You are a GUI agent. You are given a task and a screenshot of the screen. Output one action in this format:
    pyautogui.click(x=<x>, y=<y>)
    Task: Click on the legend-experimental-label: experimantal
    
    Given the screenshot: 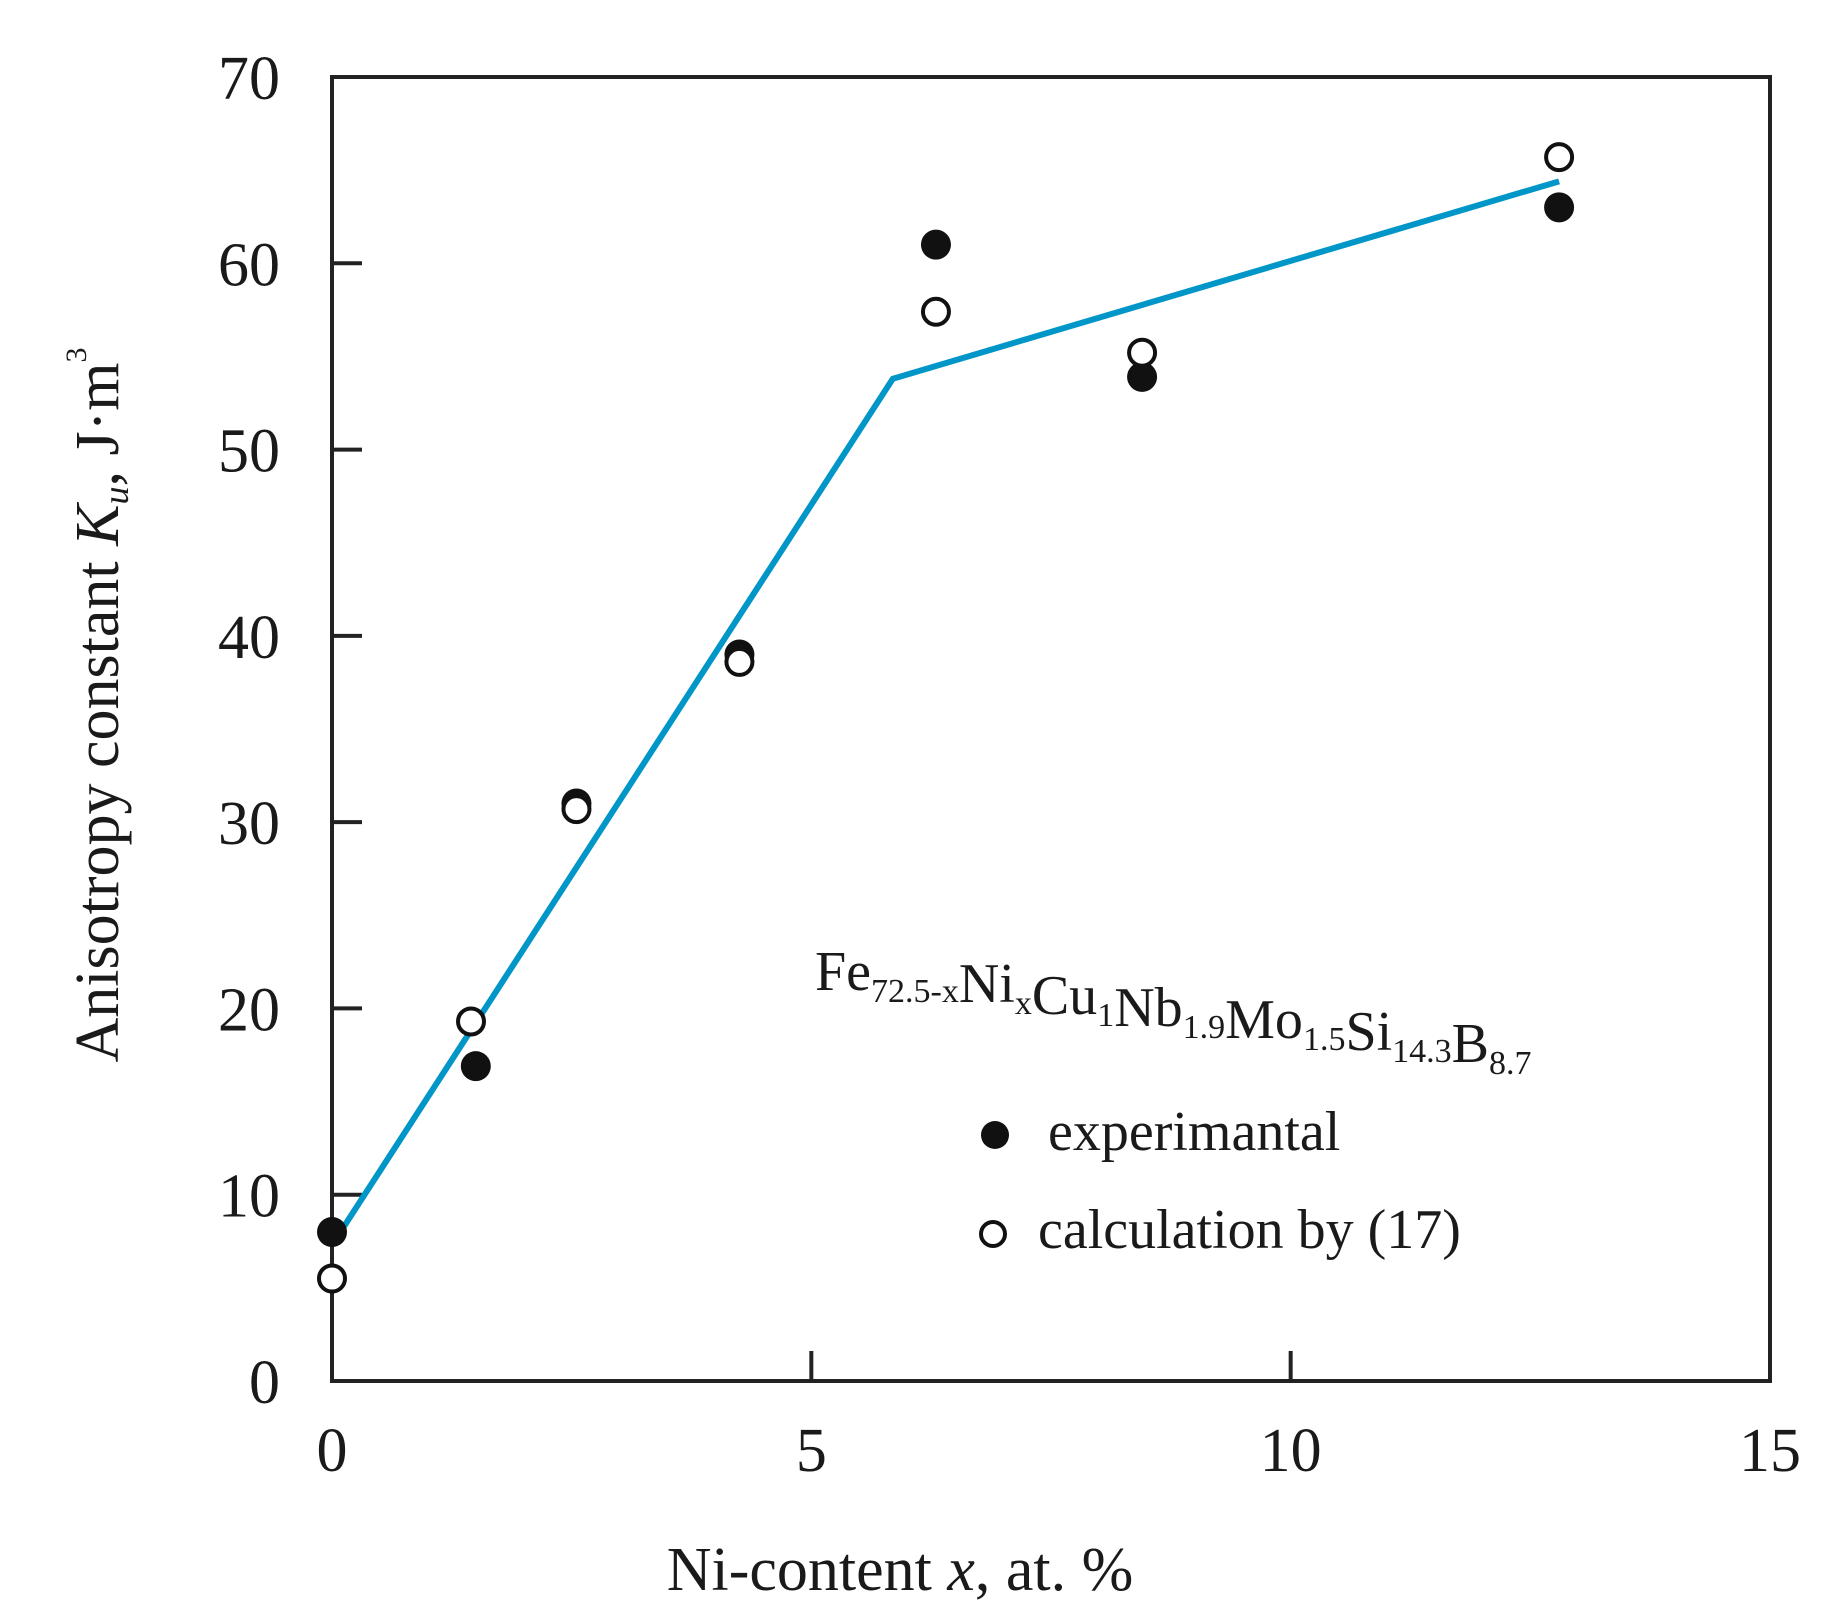 What is the action you would take?
    pyautogui.click(x=1194, y=1132)
    